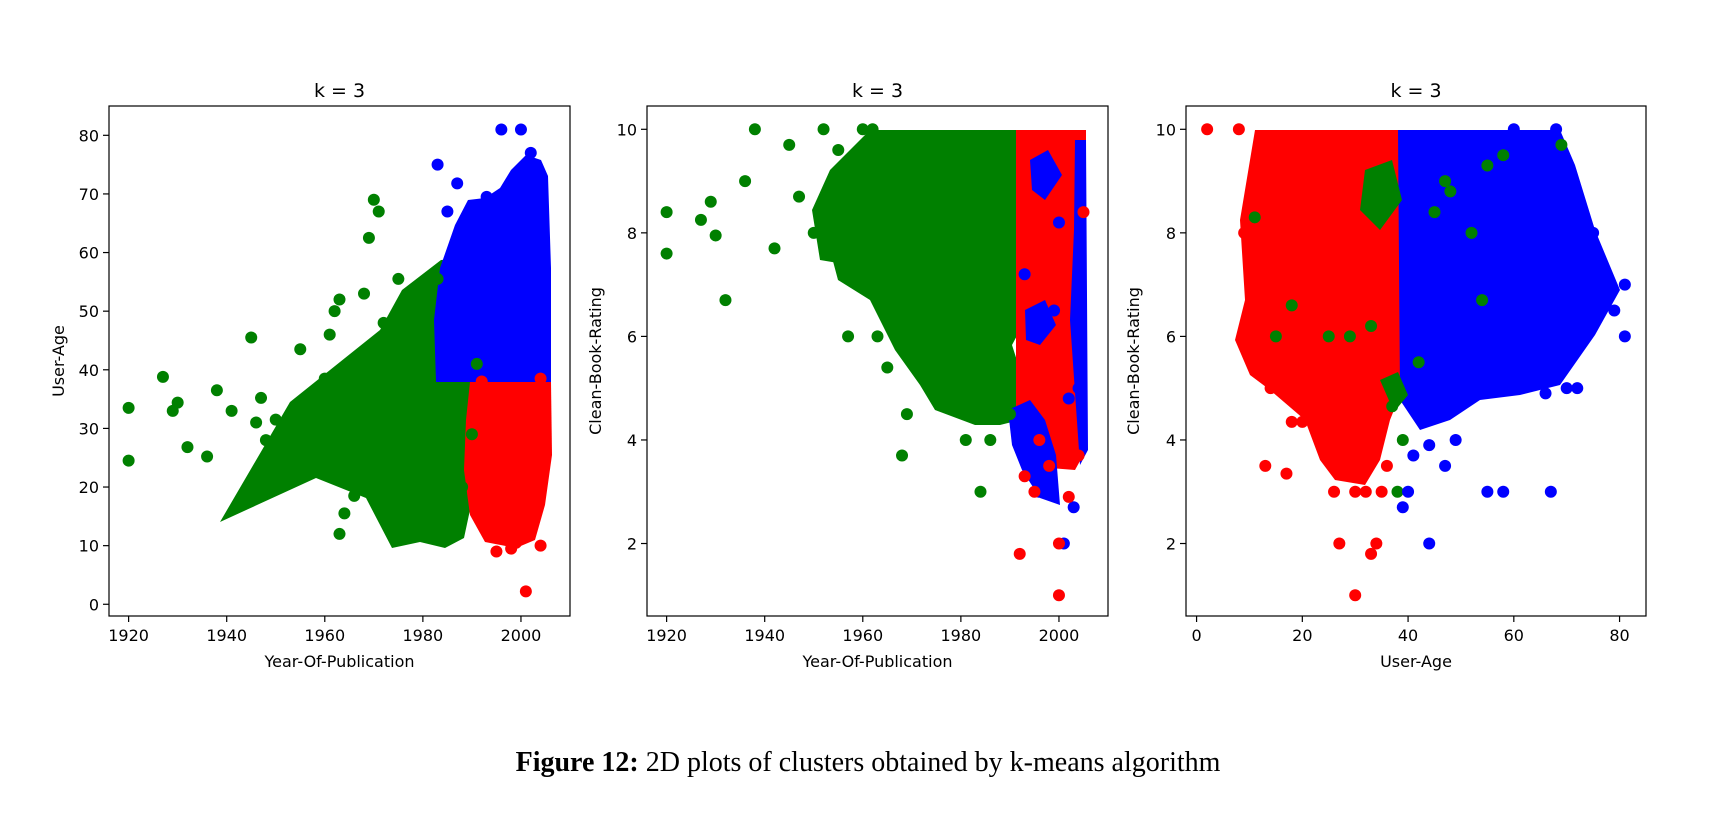 The height and width of the screenshot is (820, 1736). What do you see at coordinates (627, 129) in the screenshot?
I see `subplot-2-y-tick-label: 10` at bounding box center [627, 129].